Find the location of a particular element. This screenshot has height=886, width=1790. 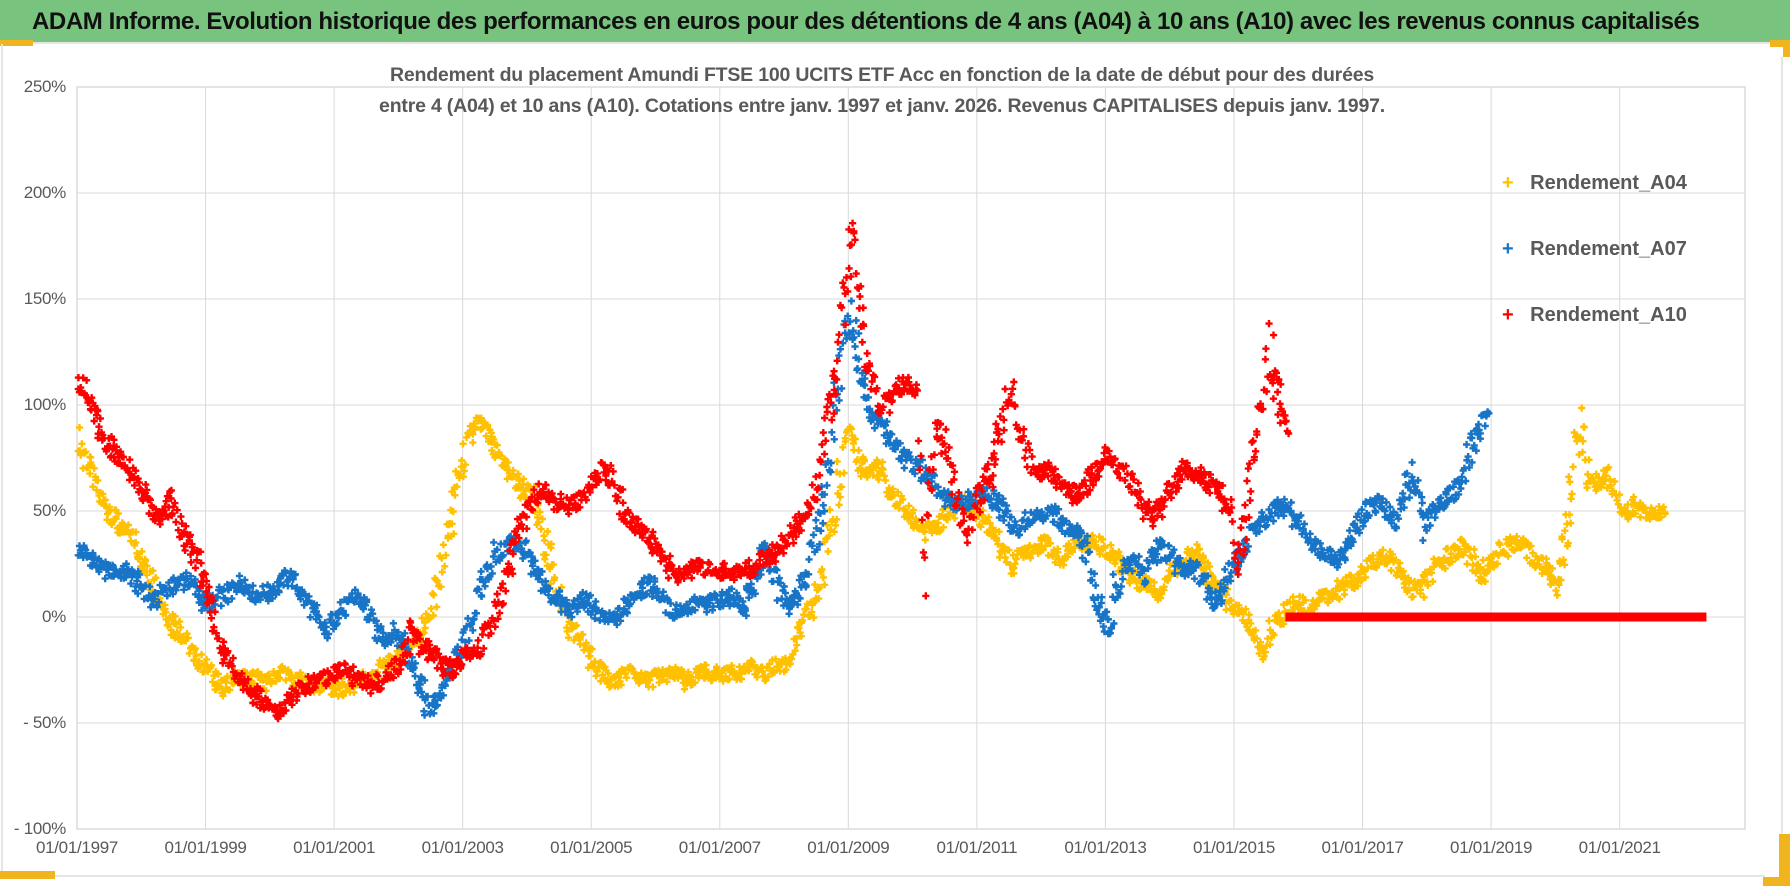

y-tick-label: 250% is located at coordinates (45, 86).